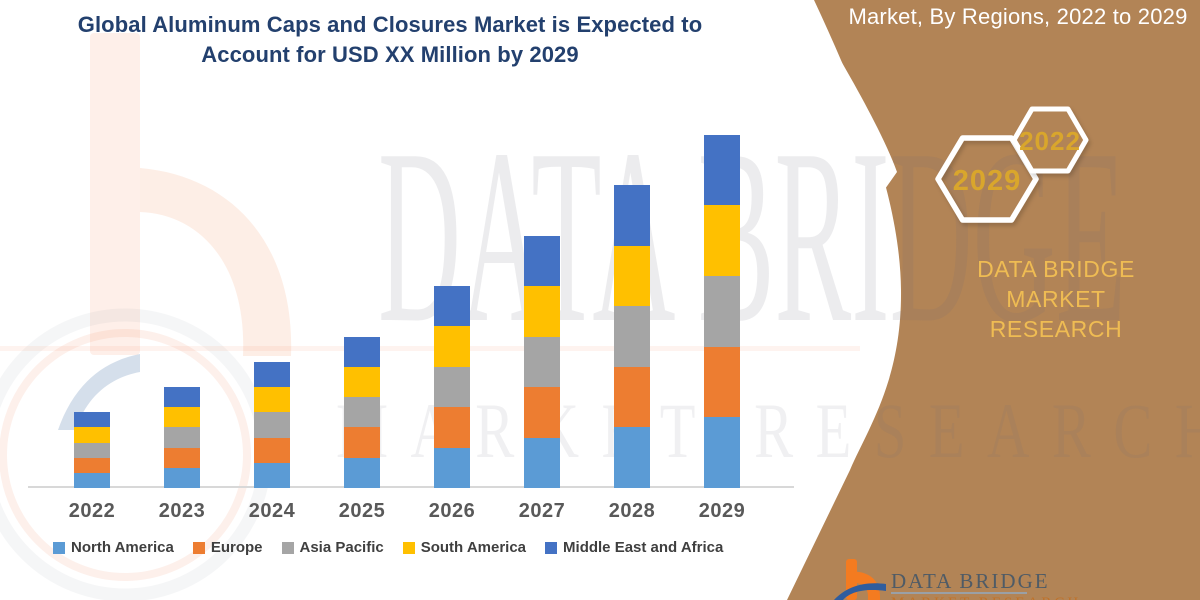 The width and height of the screenshot is (1200, 600). I want to click on bar-segment-2027-middle-east-and-africa, so click(542, 260).